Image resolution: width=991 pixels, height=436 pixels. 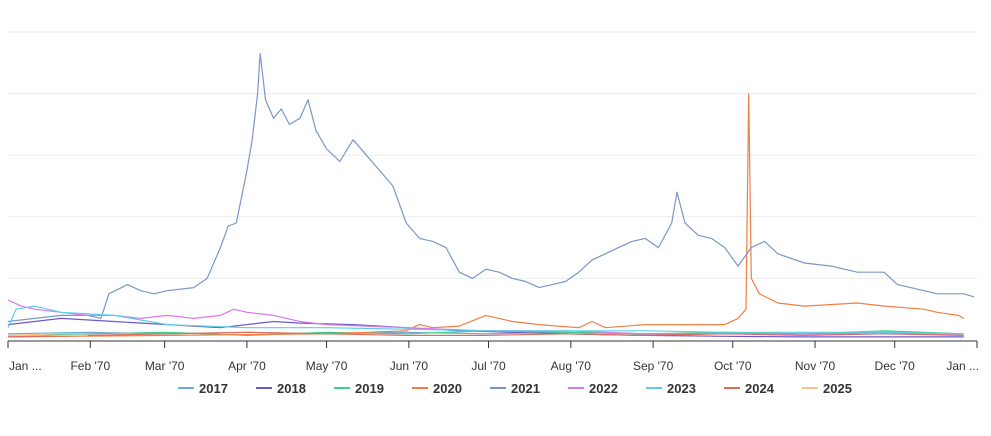 What do you see at coordinates (165, 366) in the screenshot?
I see `x-tick-label: Mar '70` at bounding box center [165, 366].